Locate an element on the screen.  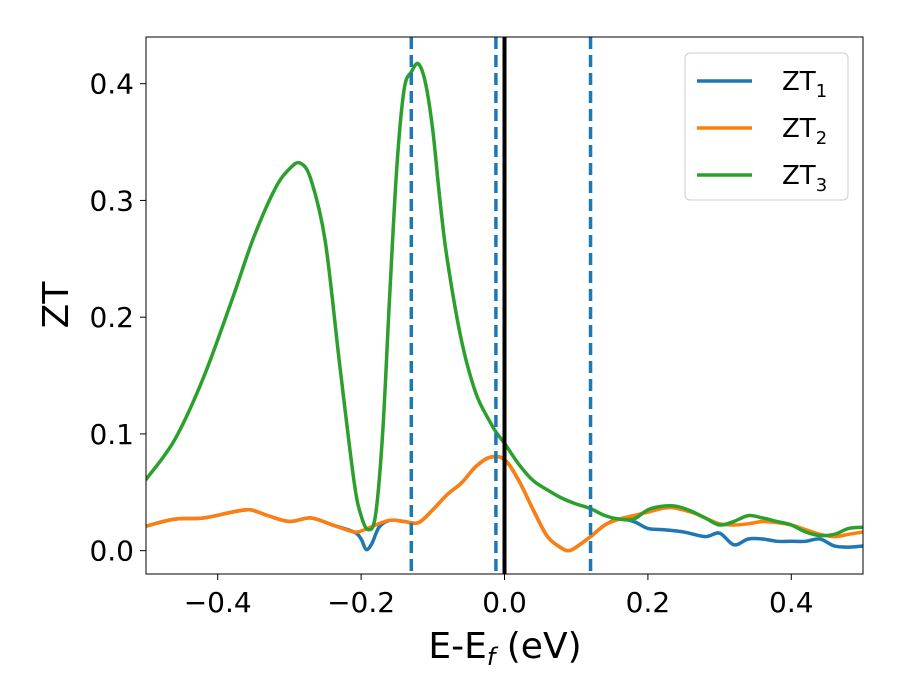
x-tick-label: 0.4 is located at coordinates (791, 602).